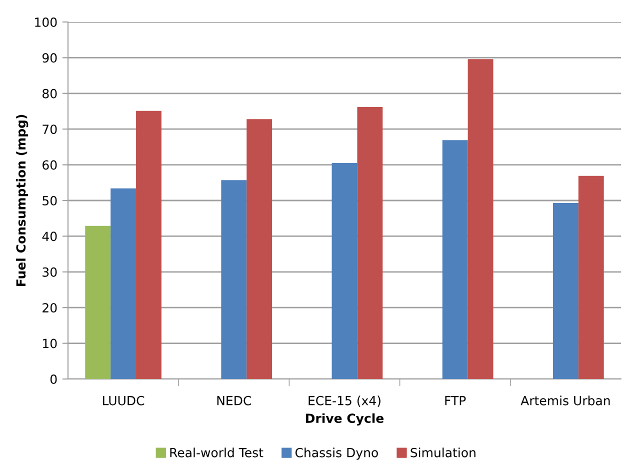  Describe the element at coordinates (565, 401) in the screenshot. I see `x-tick-label: Artemis Urban` at that location.